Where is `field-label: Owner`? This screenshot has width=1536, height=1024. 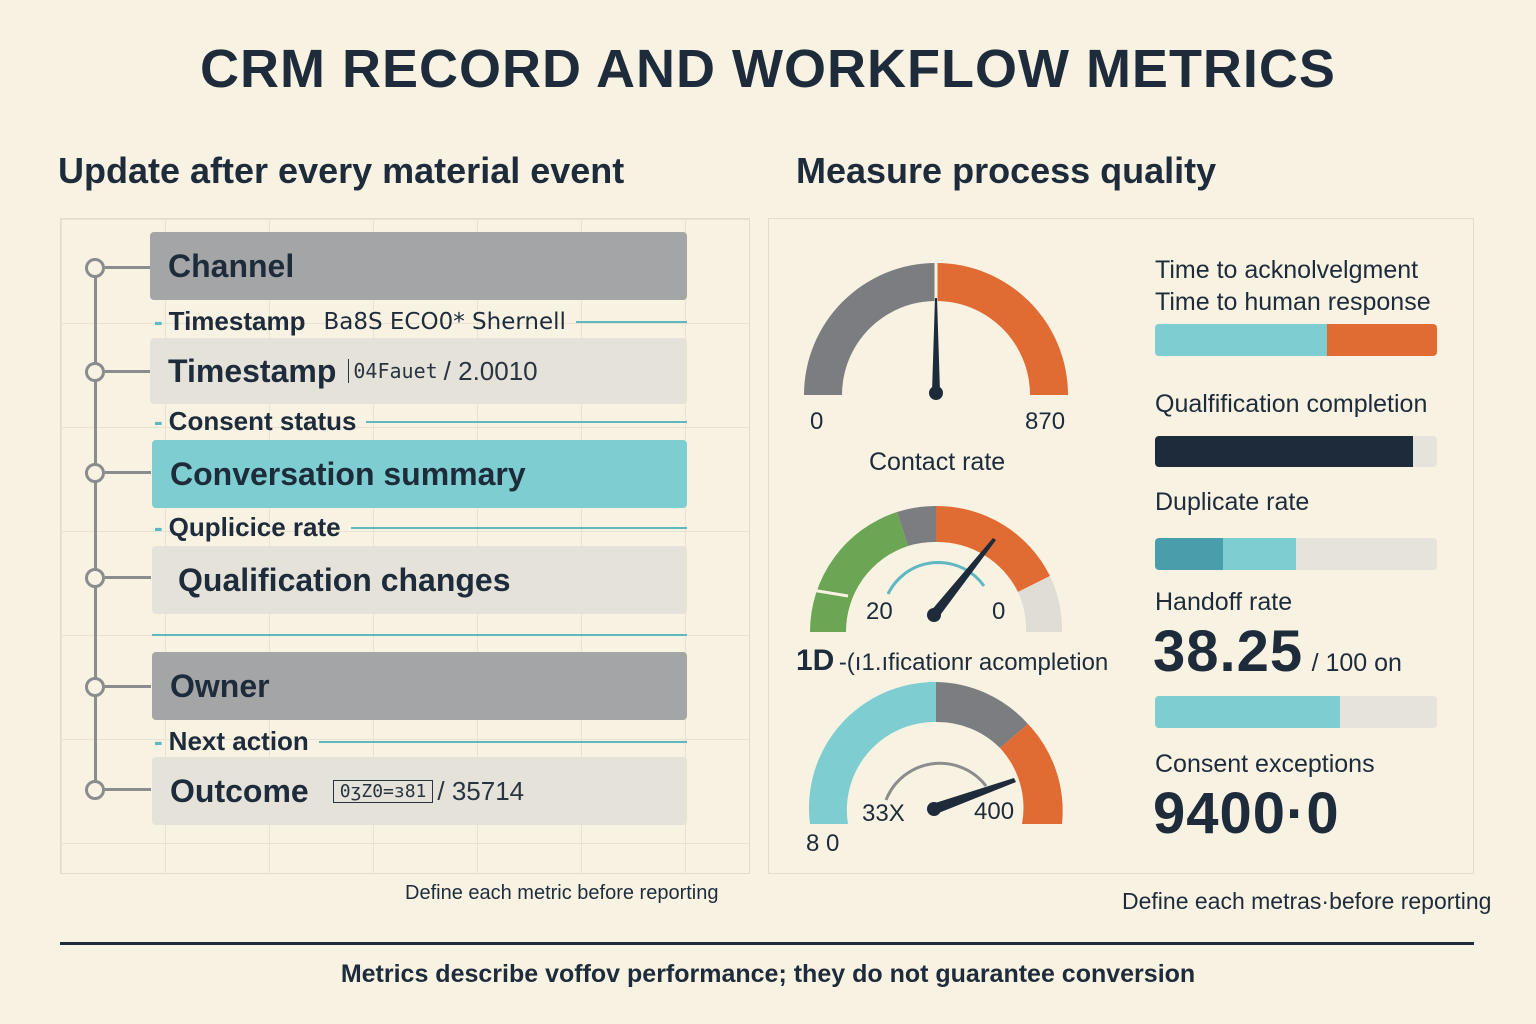 field-label: Owner is located at coordinates (220, 685).